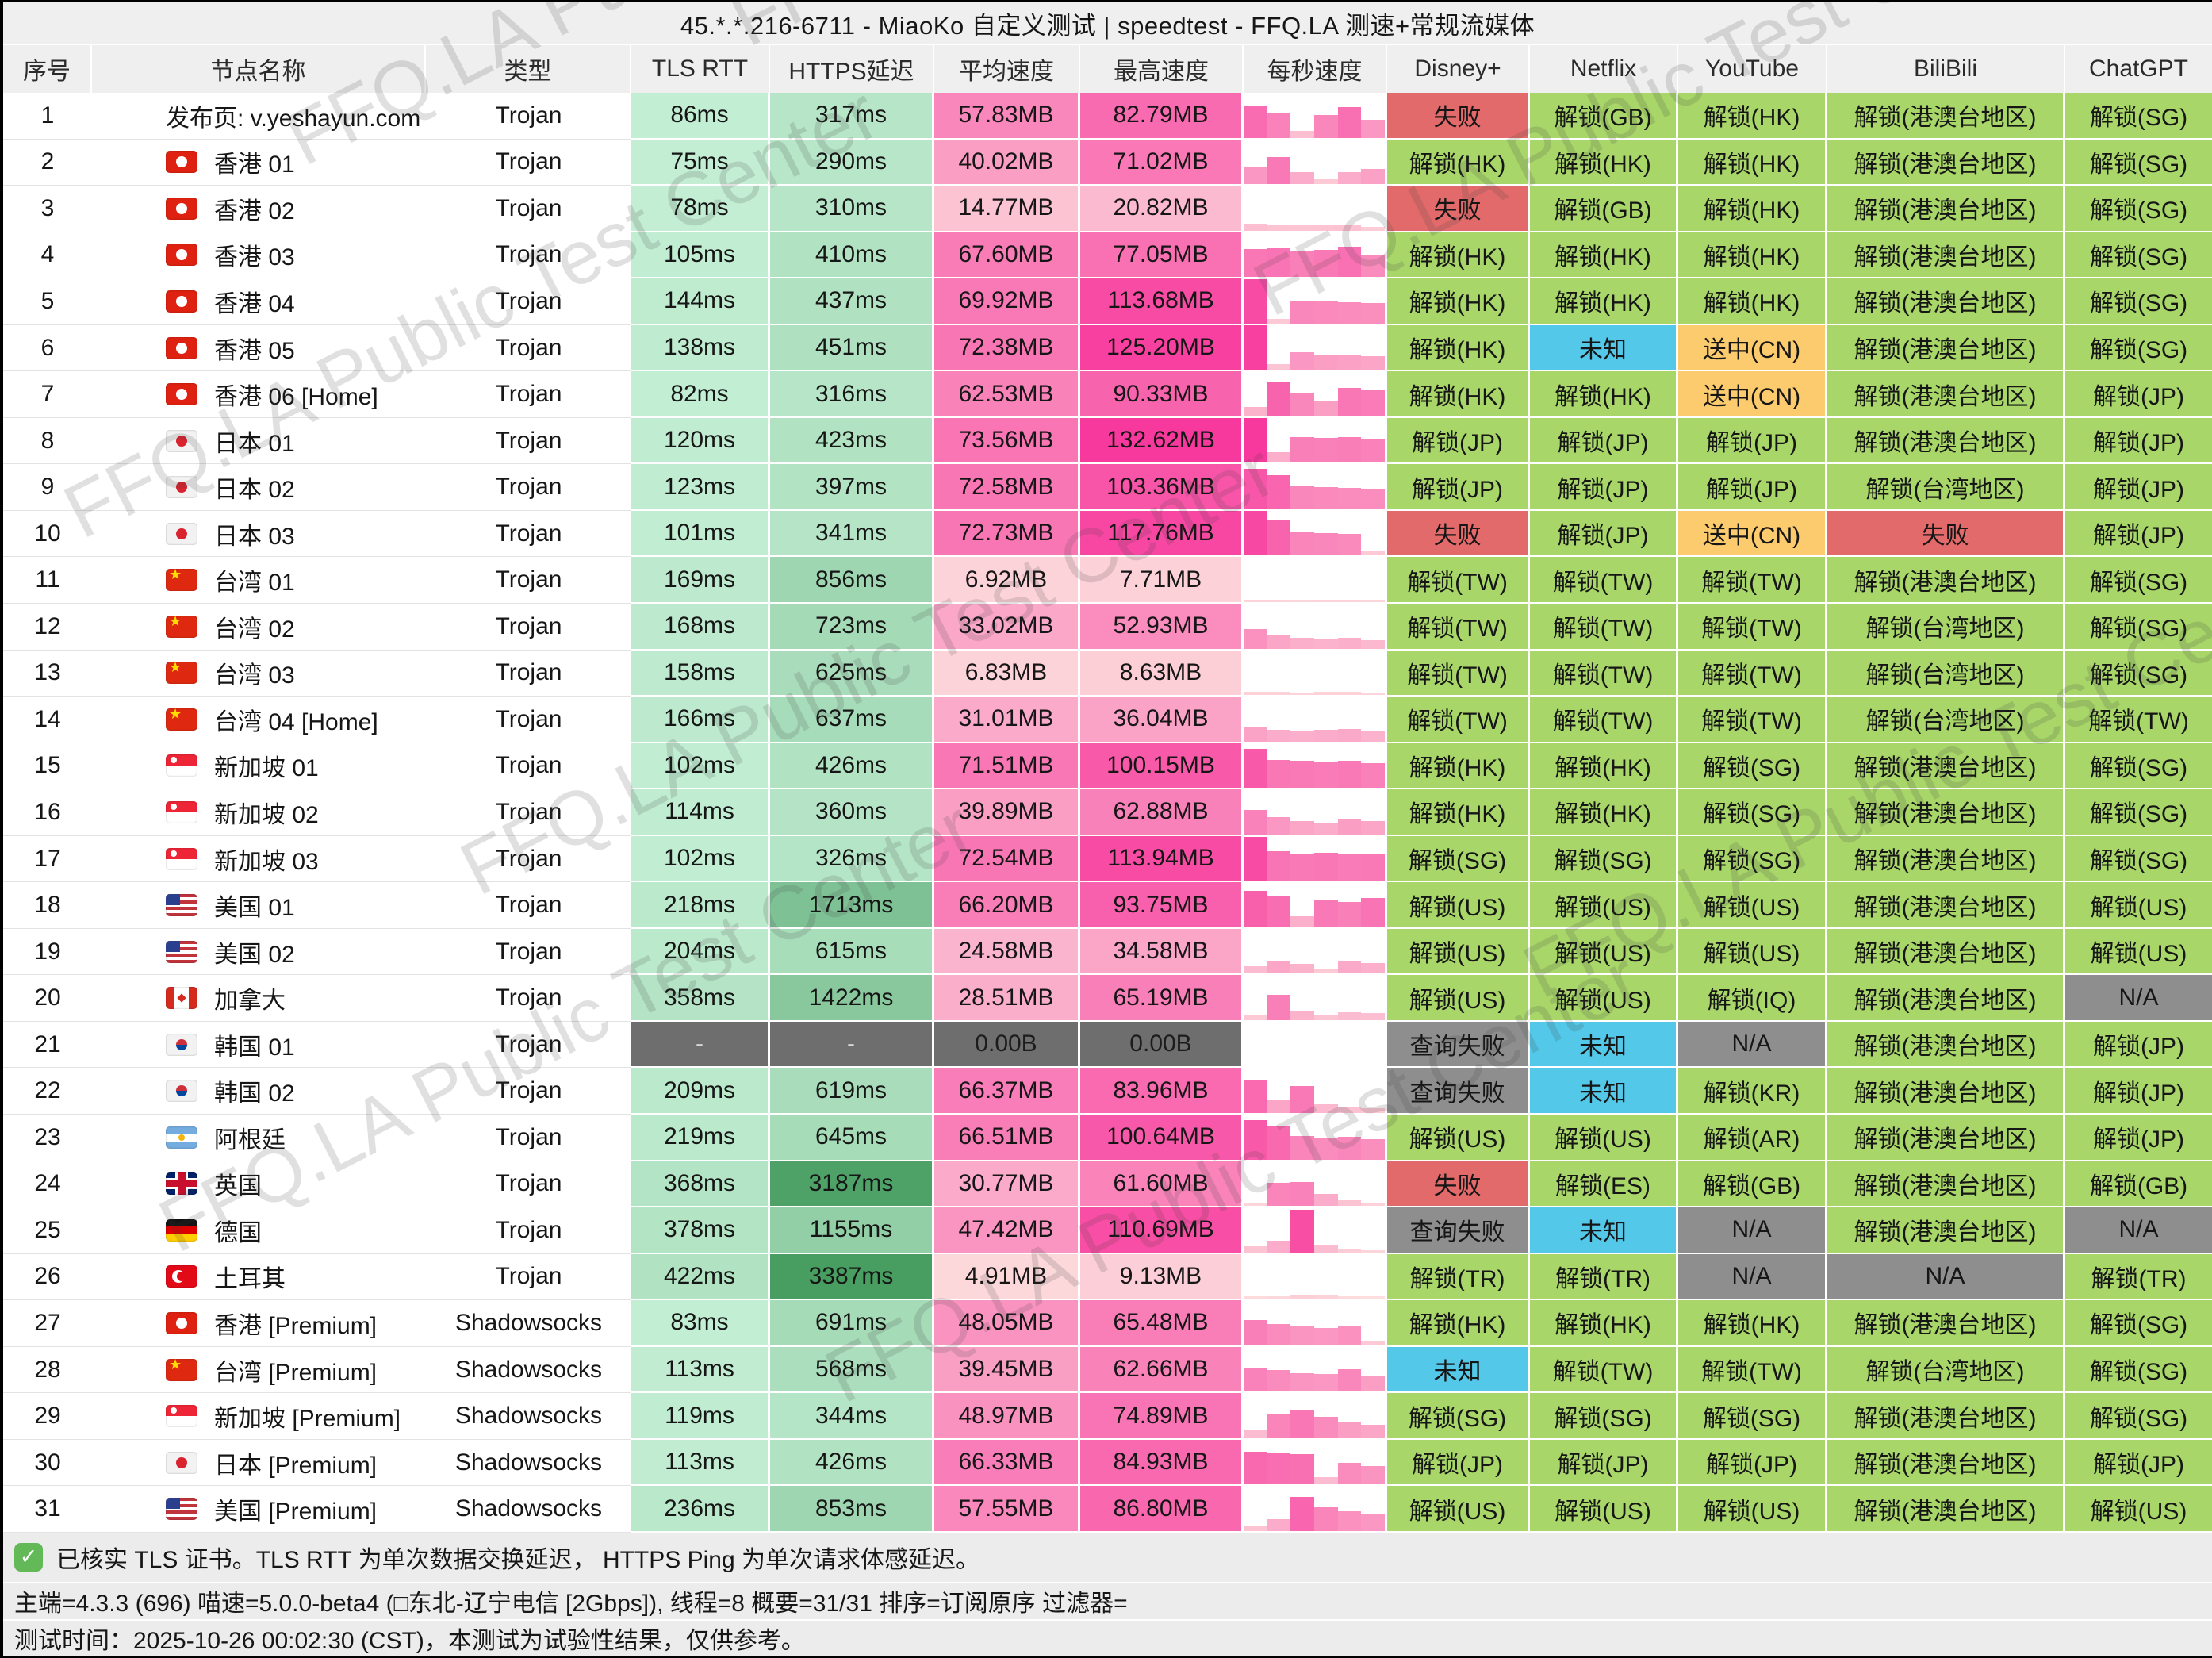 The height and width of the screenshot is (1658, 2212). What do you see at coordinates (254, 443) in the screenshot?
I see `node-name-label: 日本 01` at bounding box center [254, 443].